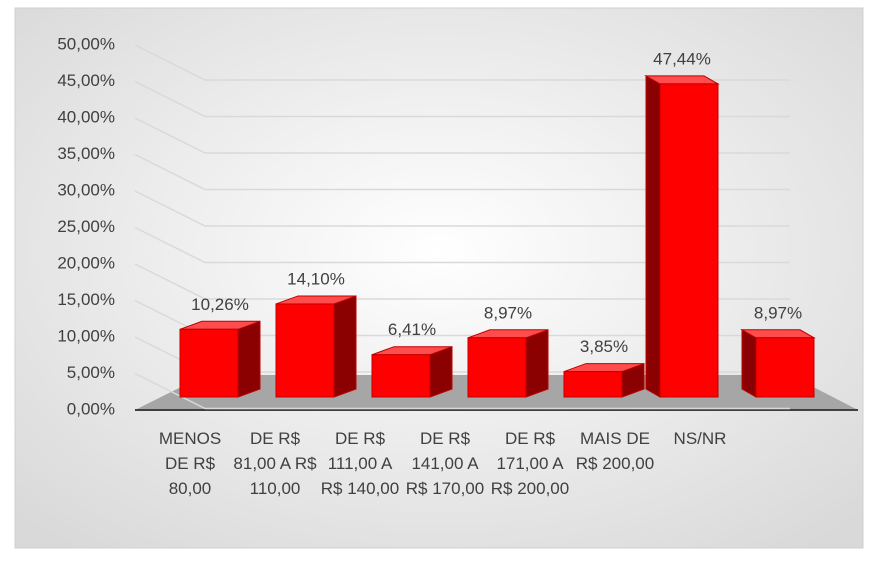 The width and height of the screenshot is (878, 562). What do you see at coordinates (412, 329) in the screenshot?
I see `data-label: 6,41%` at bounding box center [412, 329].